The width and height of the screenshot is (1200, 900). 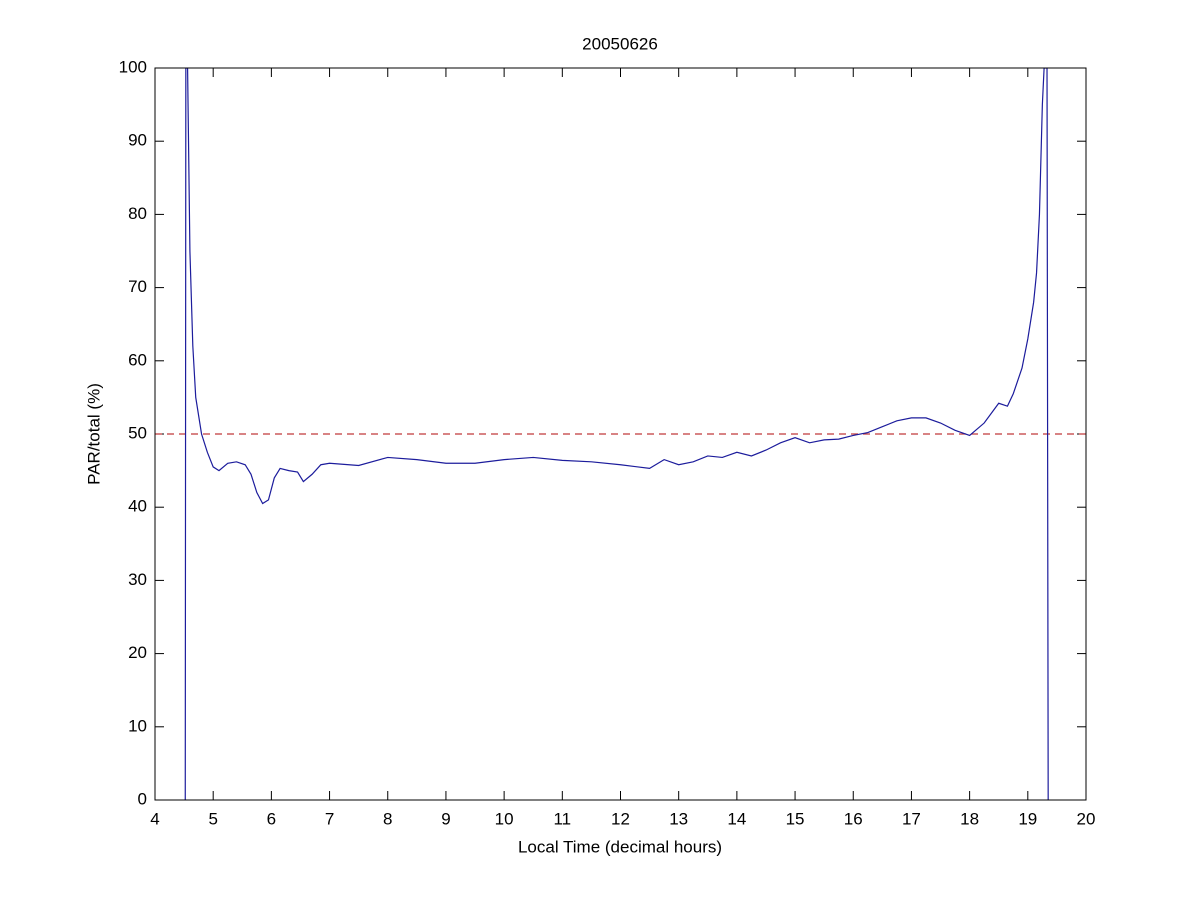 I want to click on x-tick-label: 15, so click(x=795, y=818).